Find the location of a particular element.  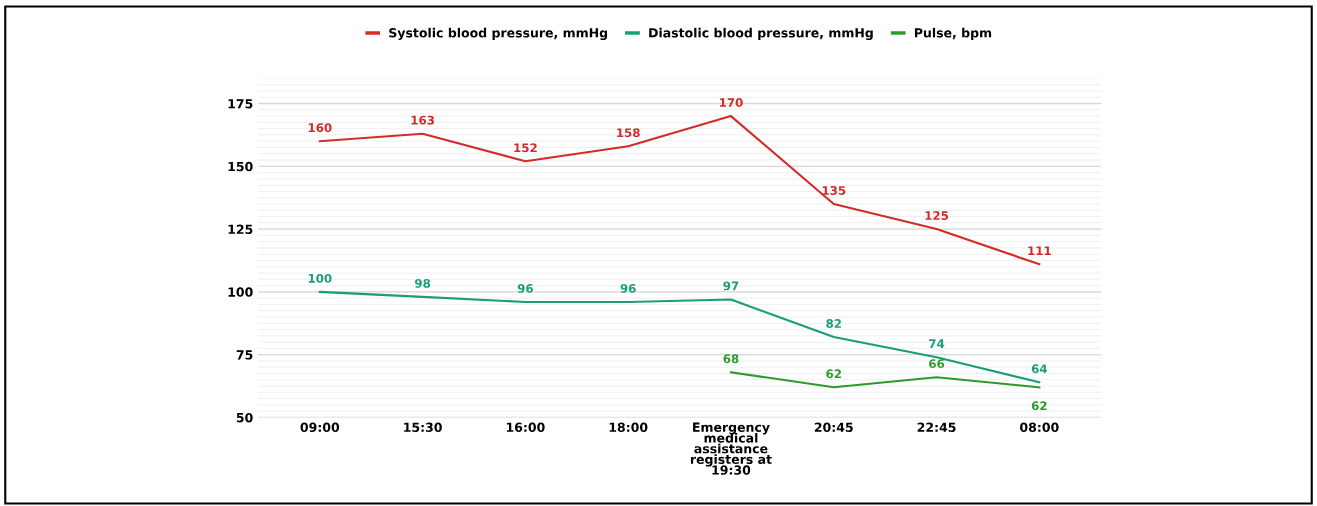

data-label: 66 is located at coordinates (937, 364).